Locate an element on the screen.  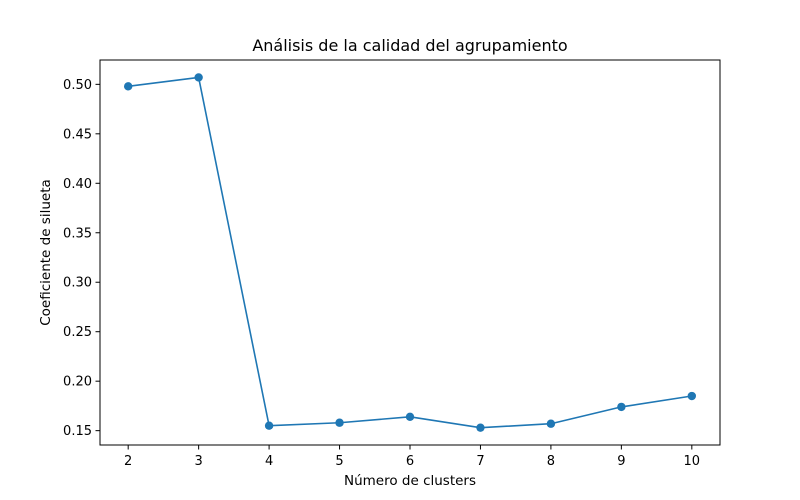
y-tick-label: 0.20 is located at coordinates (77, 382).